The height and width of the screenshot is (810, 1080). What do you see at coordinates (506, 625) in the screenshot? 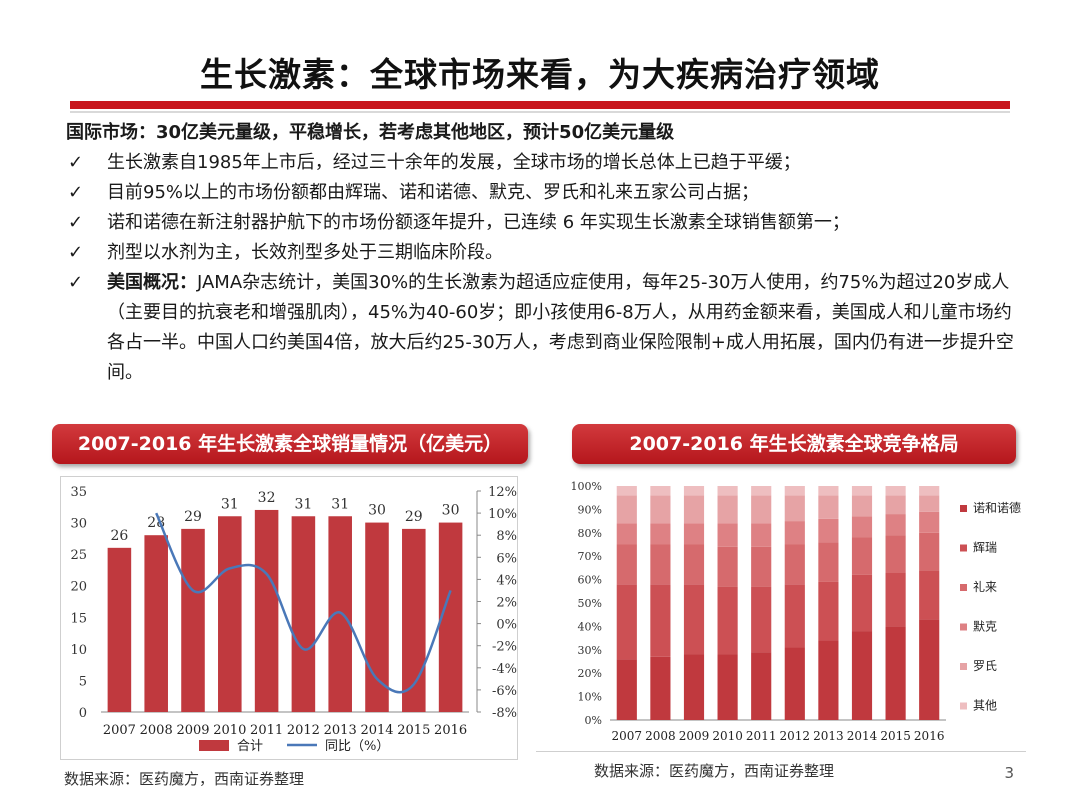
I see `y2-tick-label: 0%` at bounding box center [506, 625].